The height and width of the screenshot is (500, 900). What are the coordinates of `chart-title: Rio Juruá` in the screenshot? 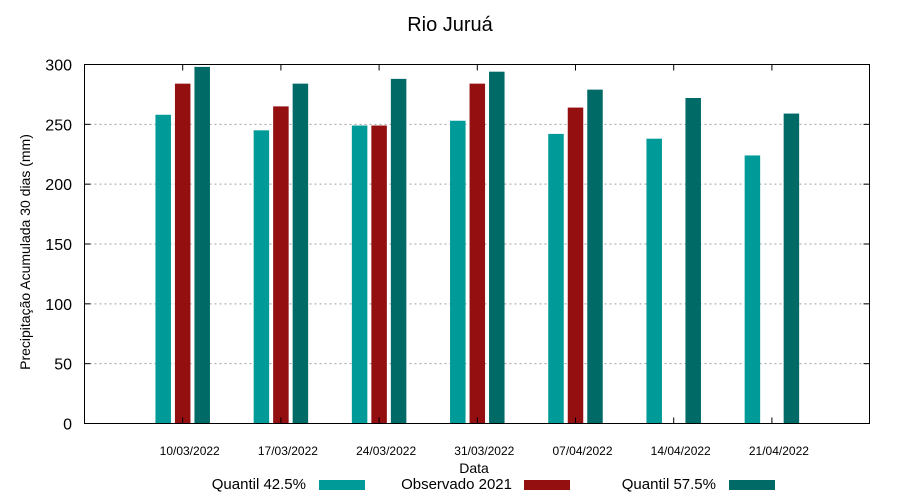 It's located at (450, 25).